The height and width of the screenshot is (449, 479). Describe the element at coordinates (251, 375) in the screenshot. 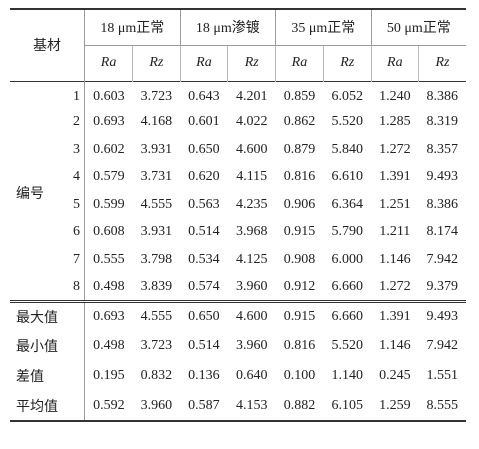

I see `cell: 0.640` at that location.